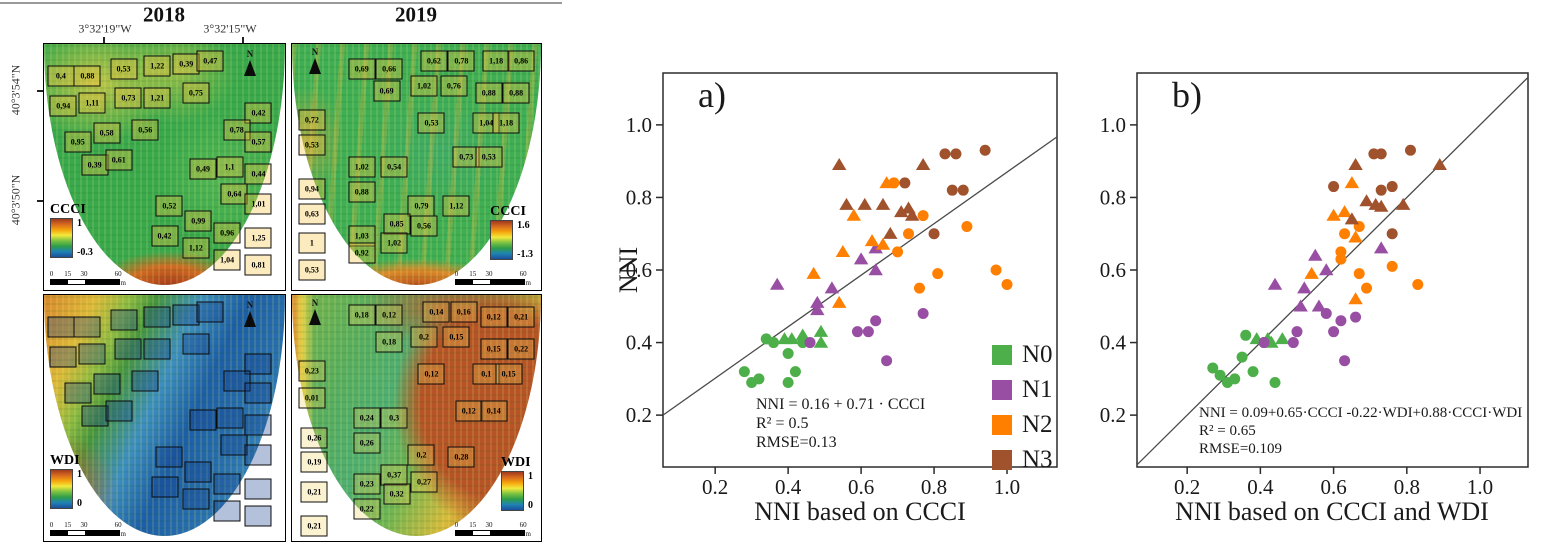 The height and width of the screenshot is (551, 1546). I want to click on map-plot-box: 0,72, so click(312, 120).